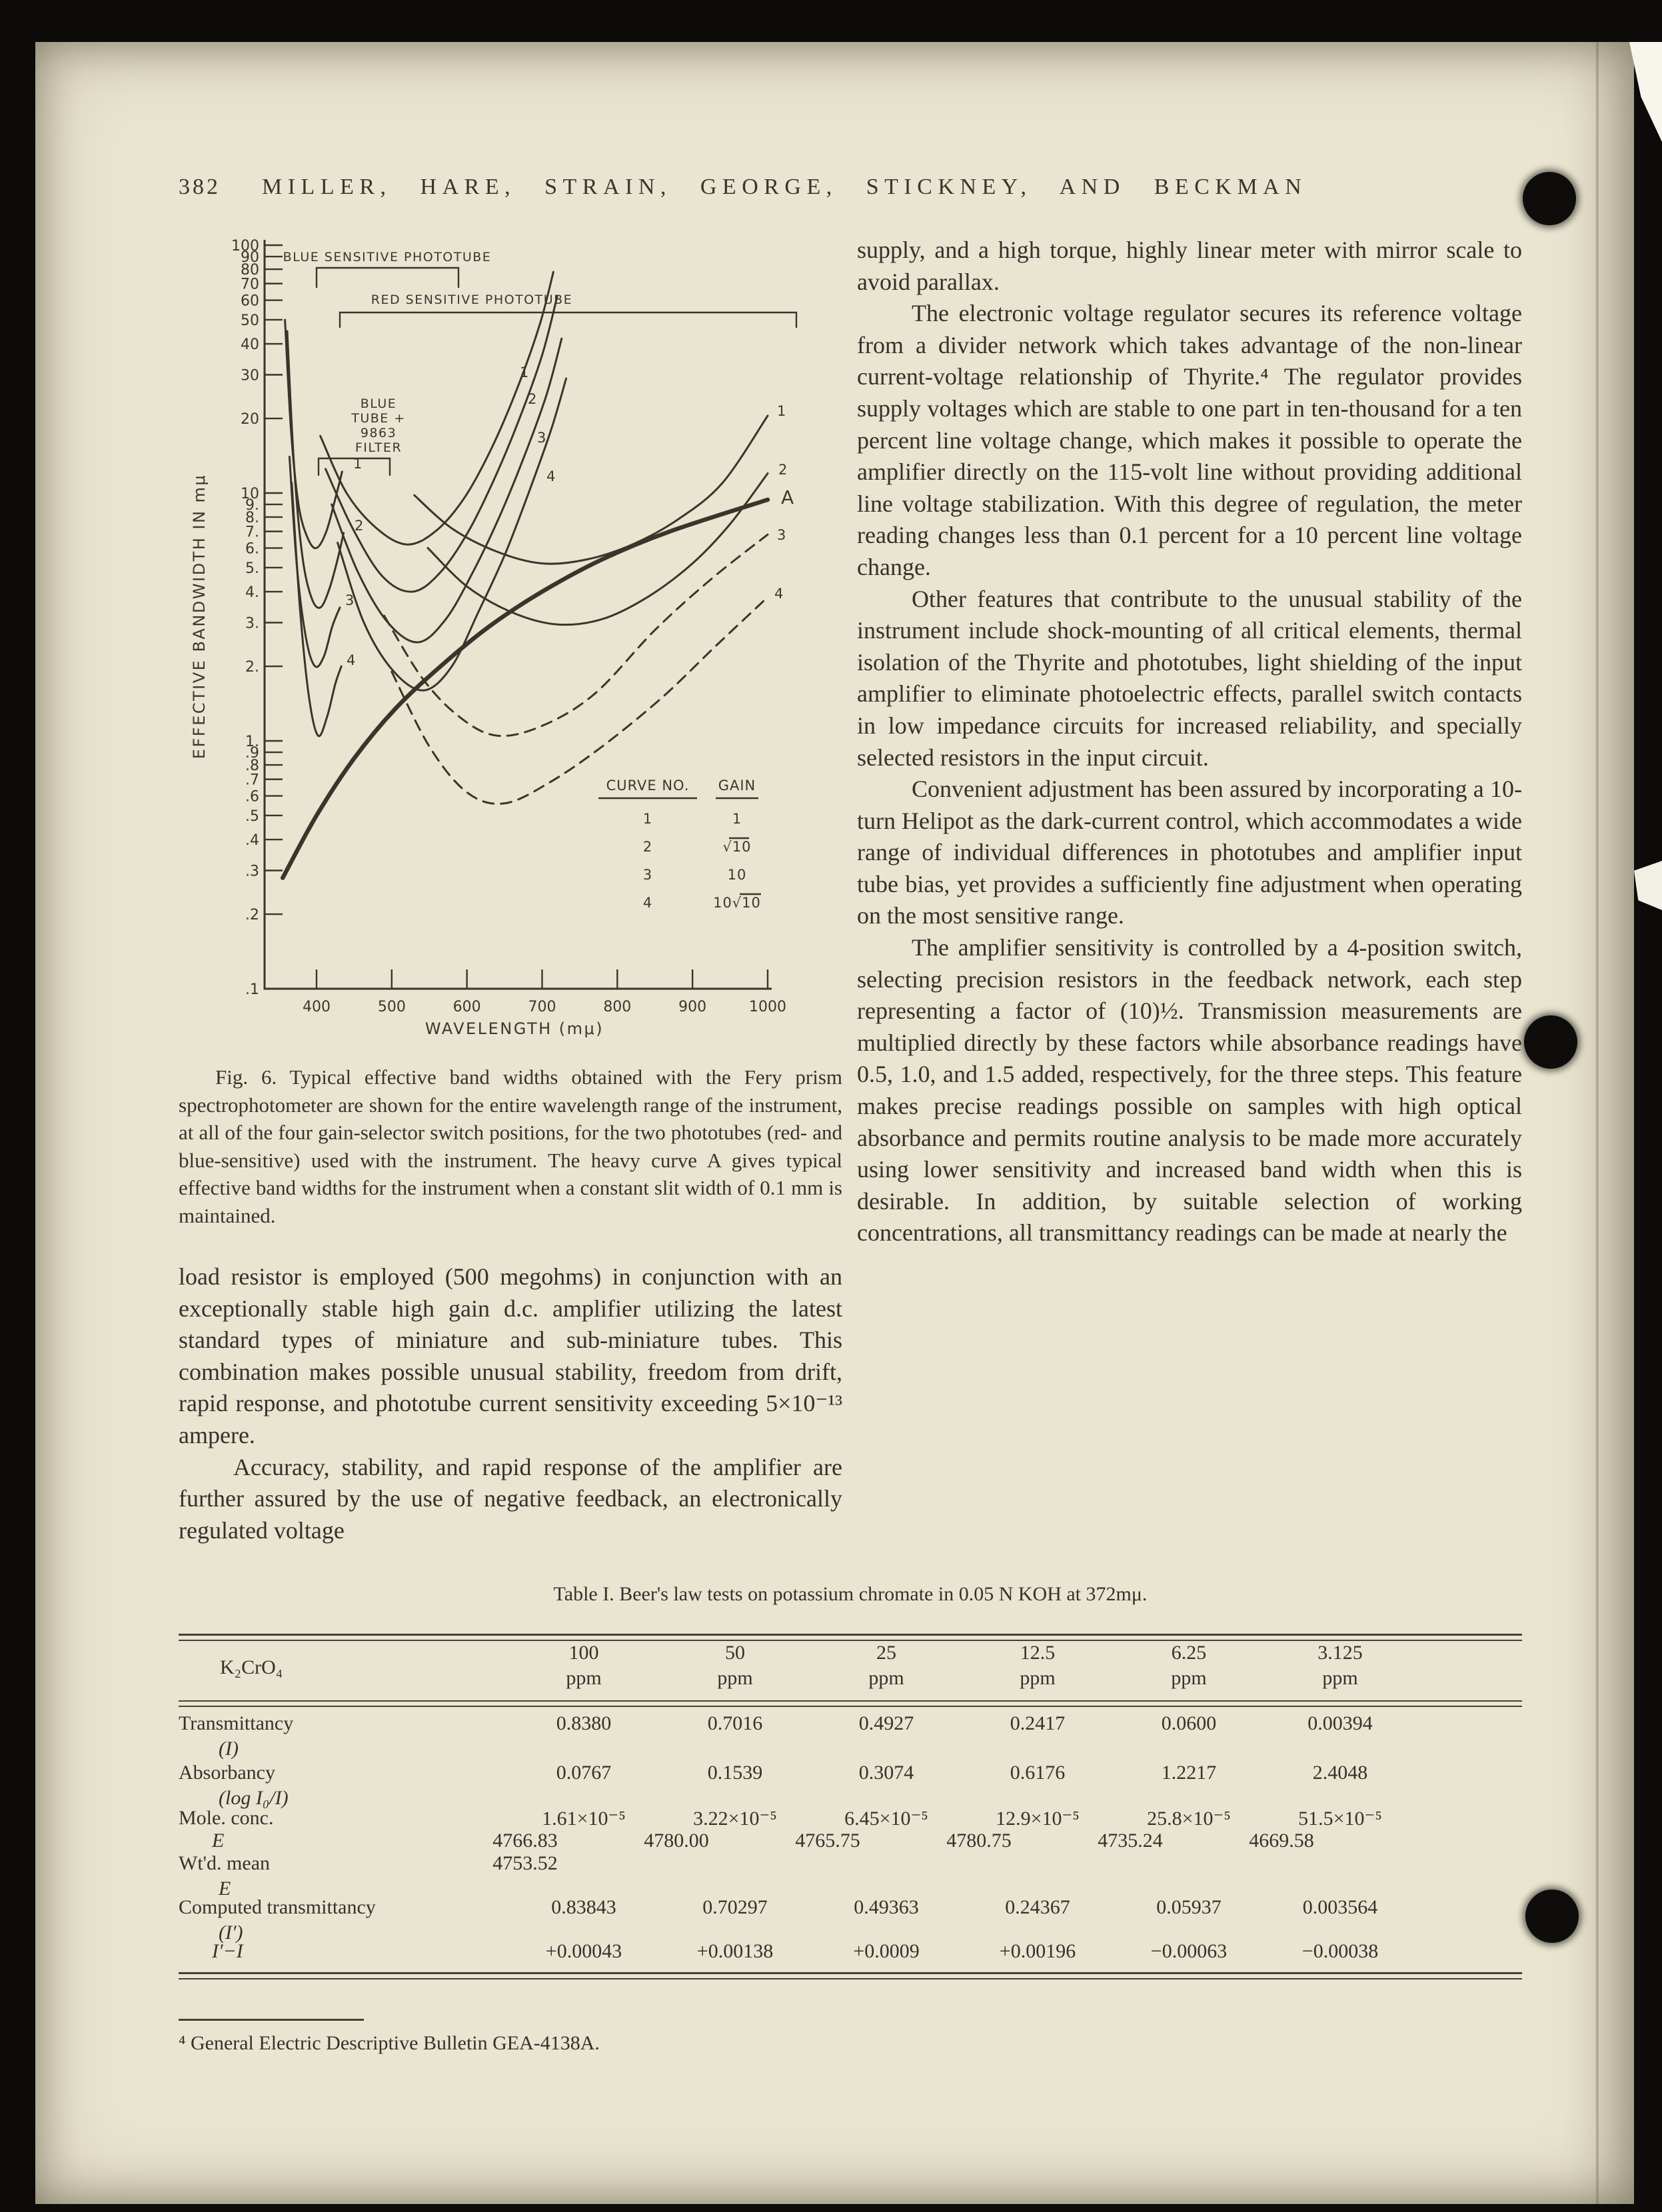  I want to click on y-tick-label: 3., so click(252, 624).